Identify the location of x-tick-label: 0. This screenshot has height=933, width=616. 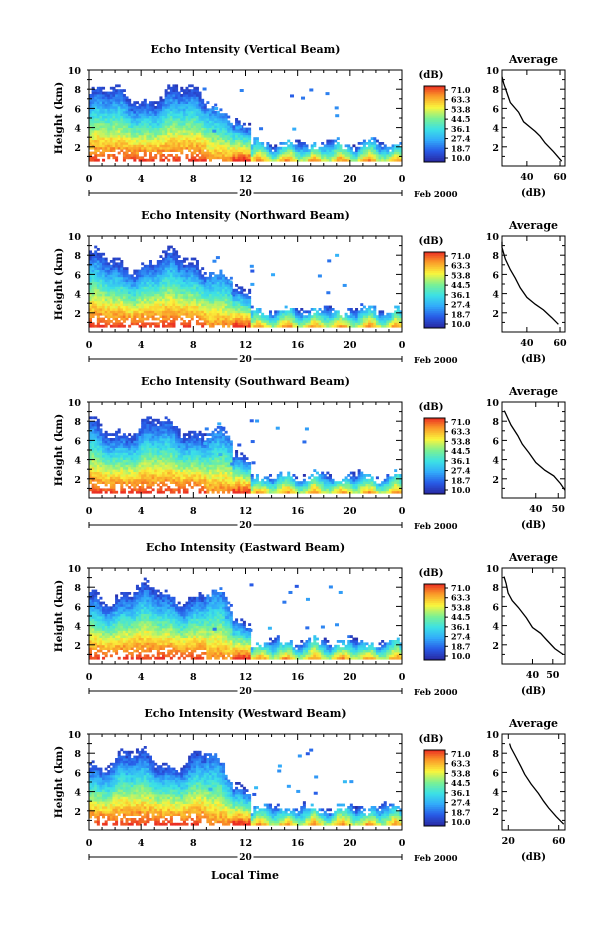
(402, 345).